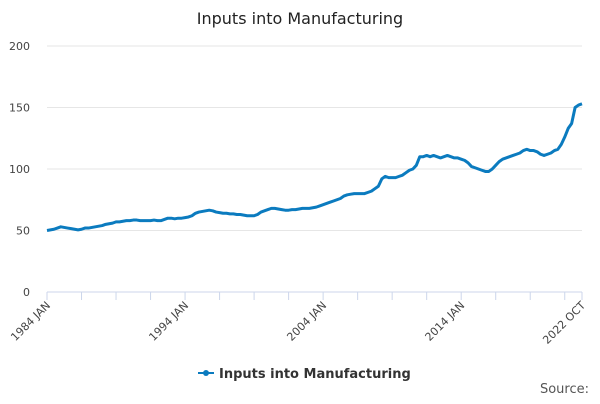  What do you see at coordinates (168, 321) in the screenshot?
I see `x-tick-label: 1994 JAN` at bounding box center [168, 321].